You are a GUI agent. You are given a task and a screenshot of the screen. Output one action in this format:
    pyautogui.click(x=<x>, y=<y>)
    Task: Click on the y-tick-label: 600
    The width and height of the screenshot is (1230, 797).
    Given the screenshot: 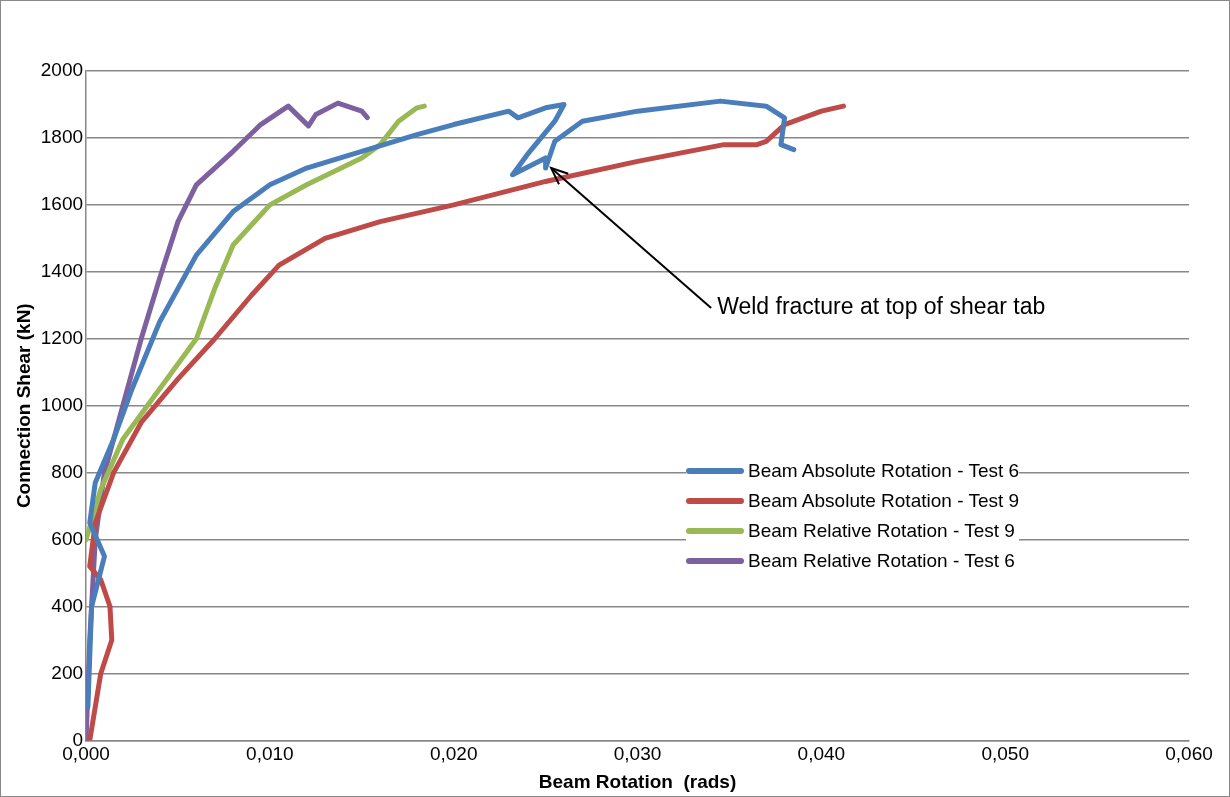 What is the action you would take?
    pyautogui.click(x=67, y=538)
    